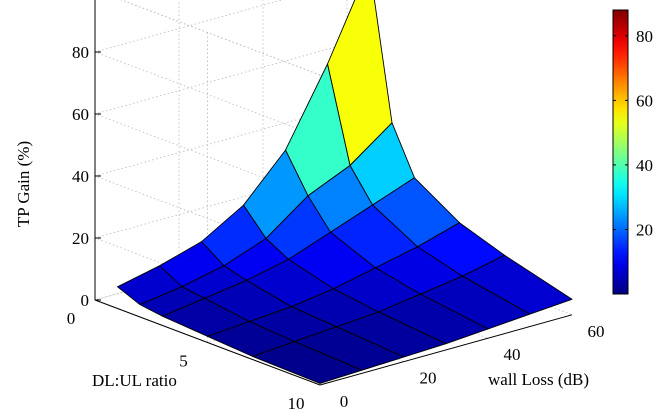  Describe the element at coordinates (80, 176) in the screenshot. I see `z-tick-label-2: 40` at that location.